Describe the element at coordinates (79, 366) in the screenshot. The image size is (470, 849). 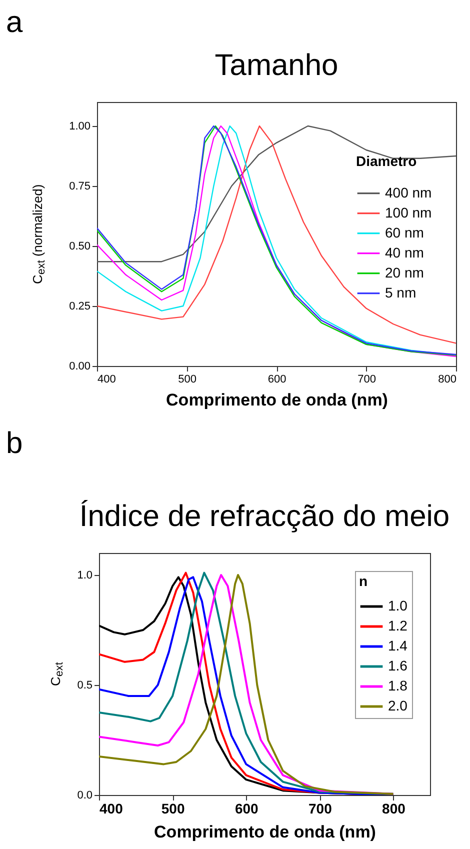
I see `y-tick-label: 0.00` at that location.